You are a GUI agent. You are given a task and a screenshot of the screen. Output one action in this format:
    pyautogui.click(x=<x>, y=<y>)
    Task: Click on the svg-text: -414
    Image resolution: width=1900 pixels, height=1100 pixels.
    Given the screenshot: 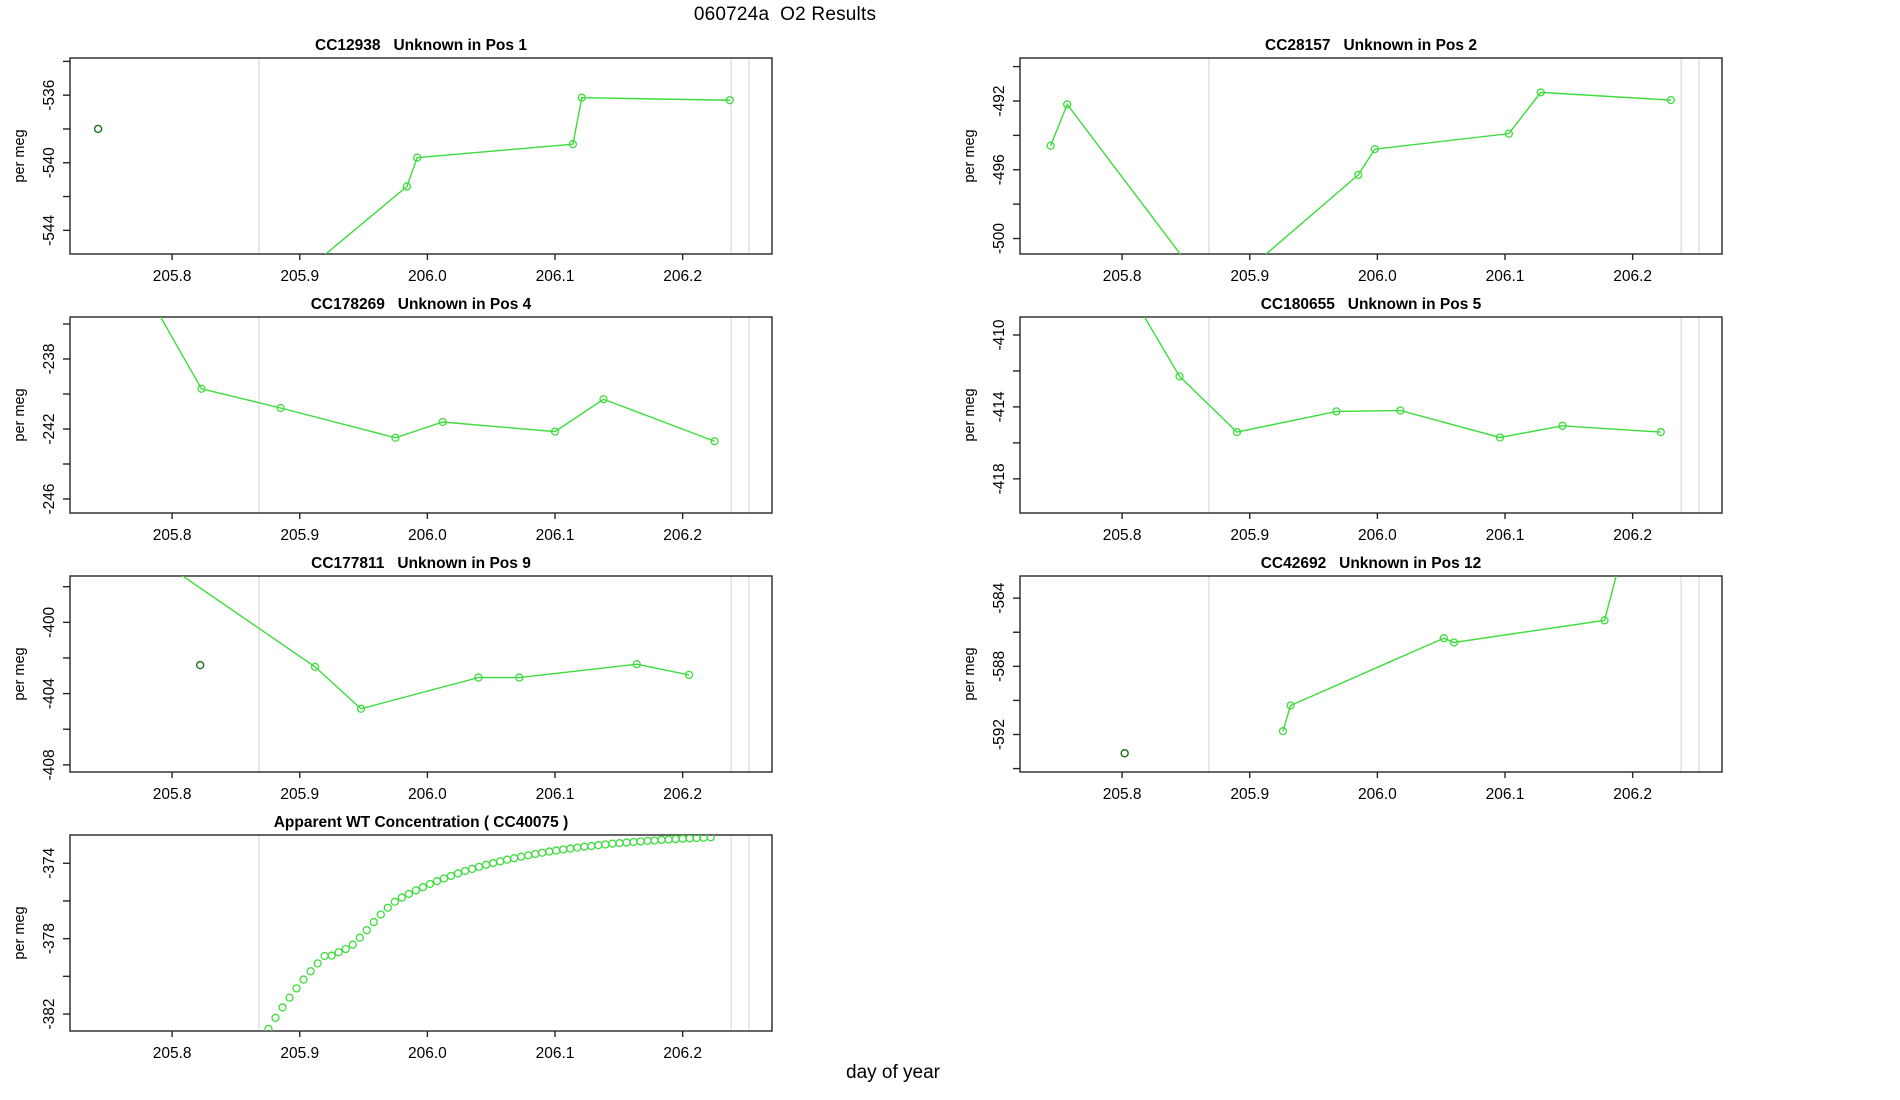 What is the action you would take?
    pyautogui.click(x=999, y=406)
    